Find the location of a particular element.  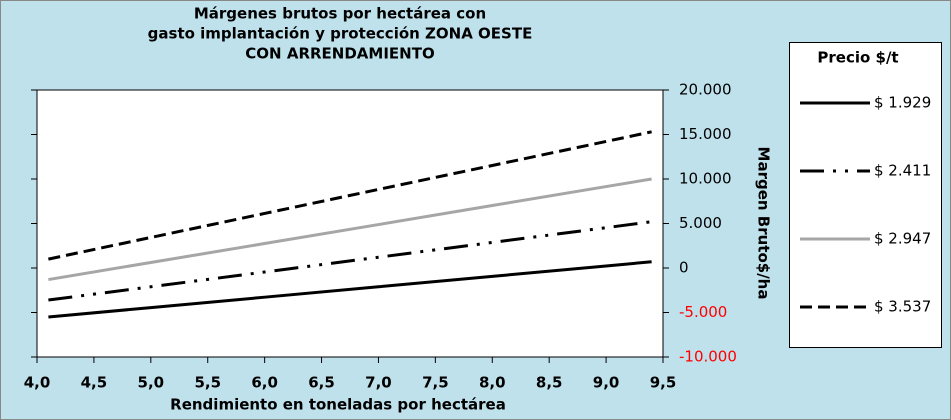

x-tick-label: 9,0 is located at coordinates (606, 383).